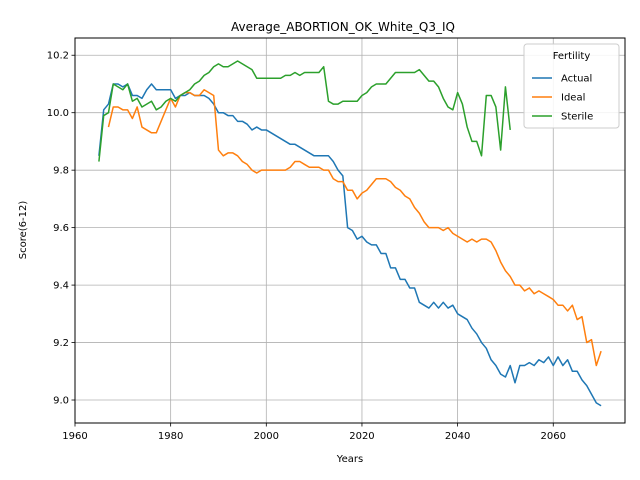 This screenshot has width=640, height=480. What do you see at coordinates (61, 343) in the screenshot?
I see `y-tick-label: 9.2` at bounding box center [61, 343].